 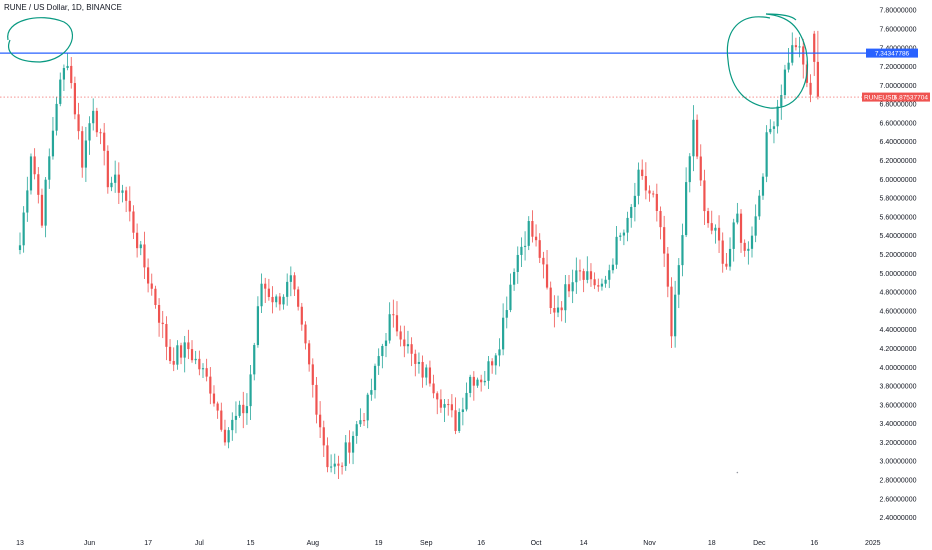 What do you see at coordinates (313, 543) in the screenshot?
I see `x-tick-label: Aug` at bounding box center [313, 543].